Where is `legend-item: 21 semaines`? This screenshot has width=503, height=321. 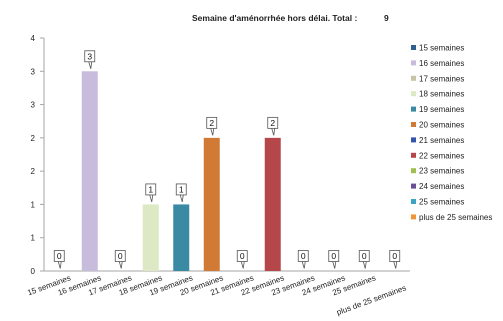
legend-item: 21 semaines is located at coordinates (437, 140).